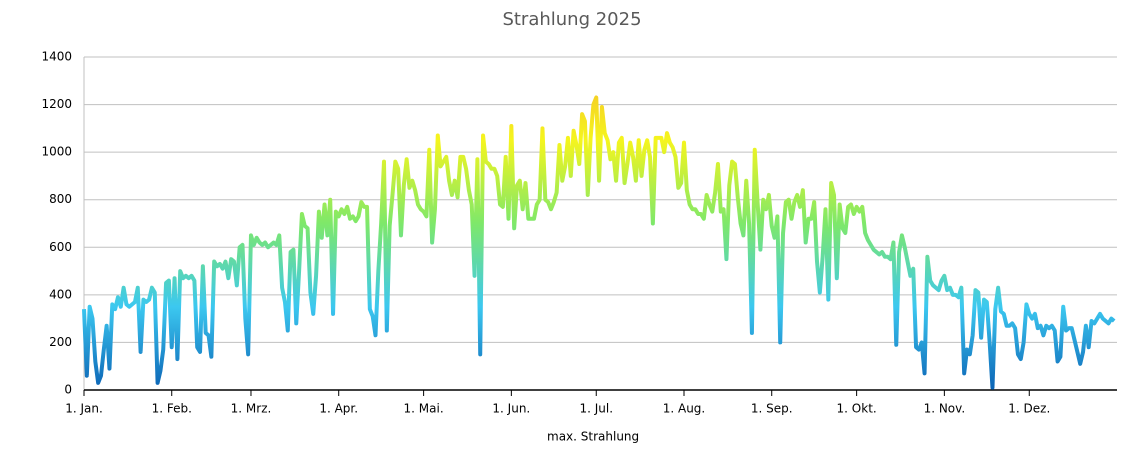  I want to click on x-tick-label: 1. Jun., so click(511, 409).